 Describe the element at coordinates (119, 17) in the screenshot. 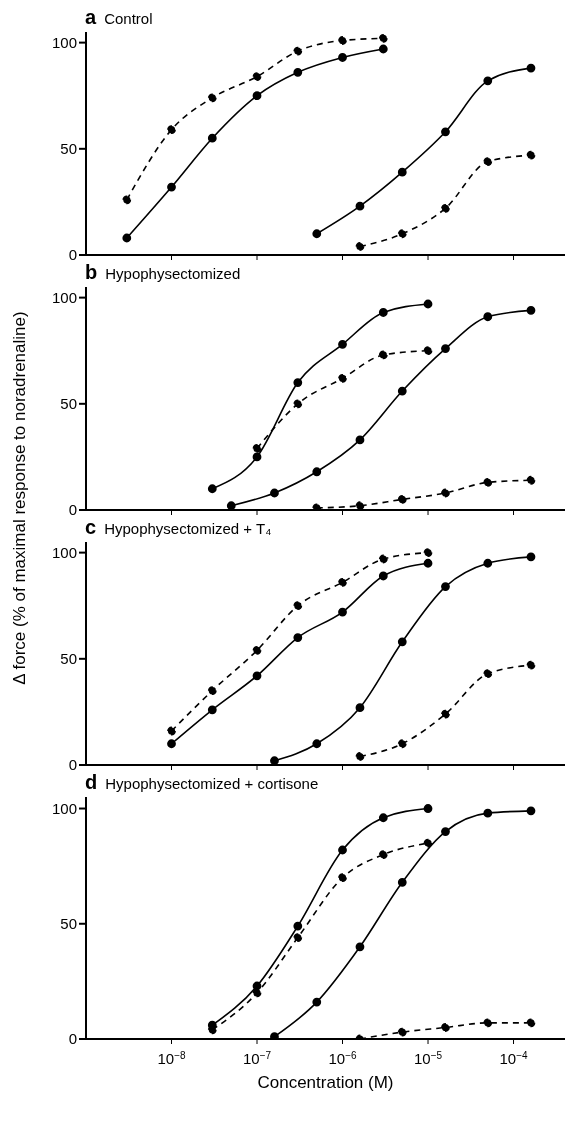

I see `chart-title: a Control` at that location.